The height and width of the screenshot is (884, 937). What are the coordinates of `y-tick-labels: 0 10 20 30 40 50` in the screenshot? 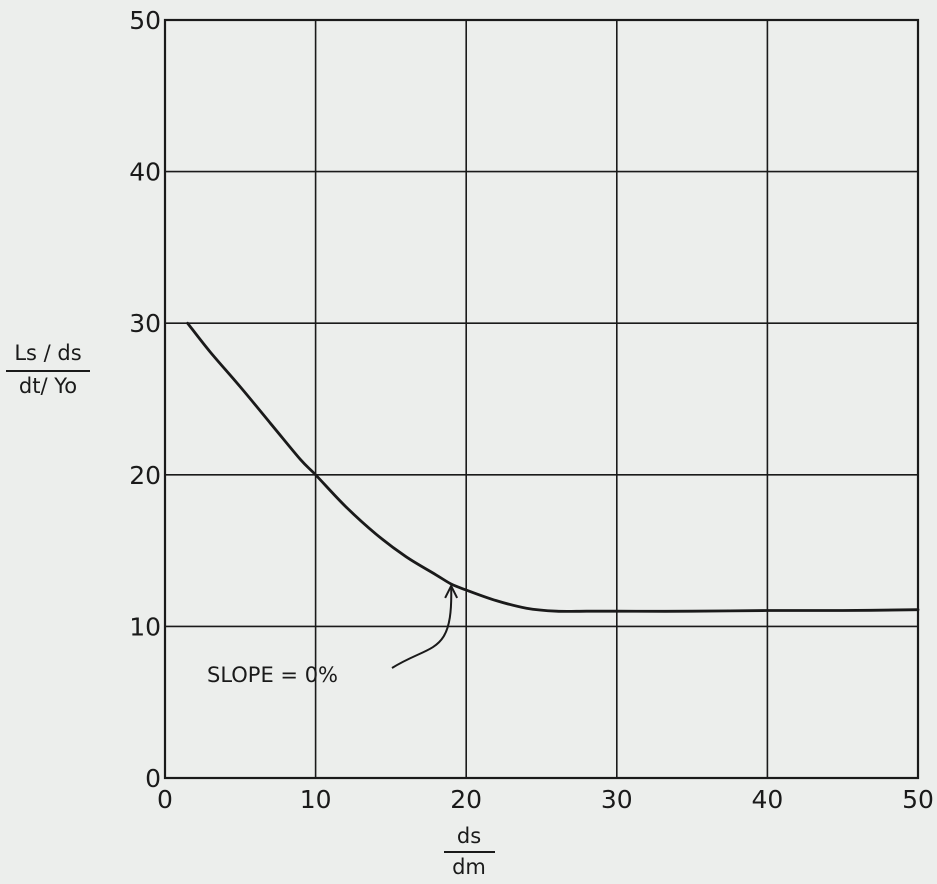 It's located at (145, 399).